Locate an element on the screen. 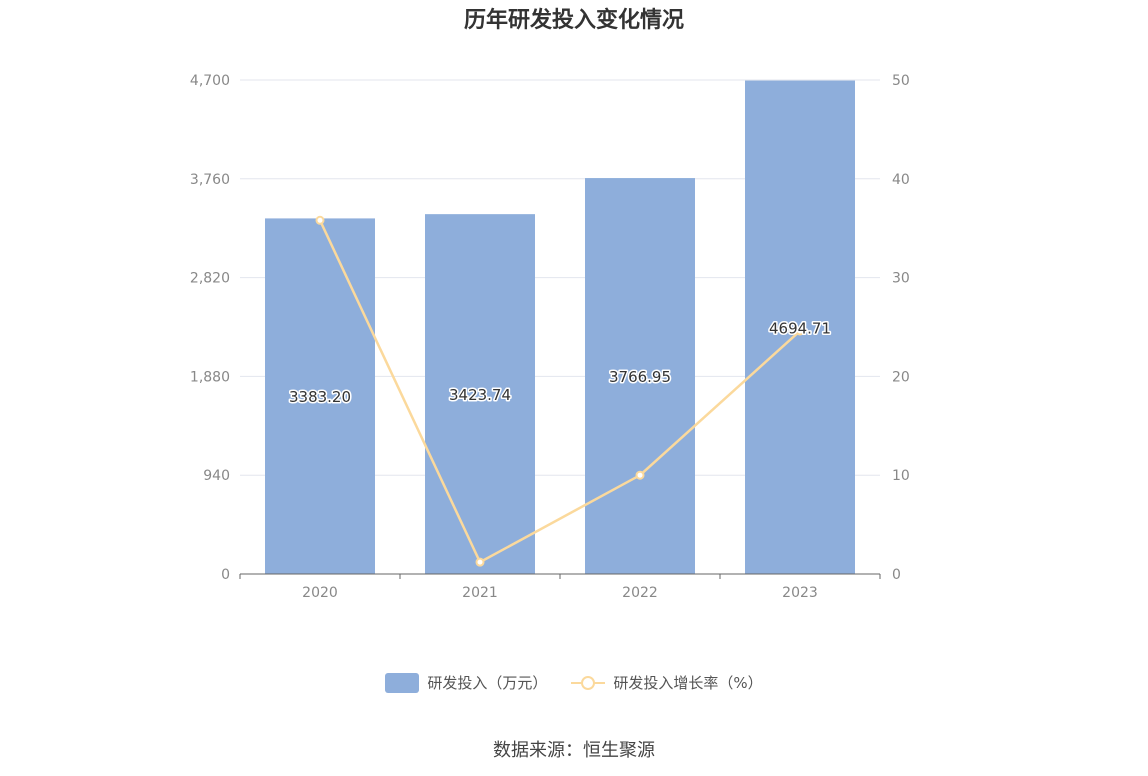  y-left-tick-label: 1,880 is located at coordinates (210, 377).